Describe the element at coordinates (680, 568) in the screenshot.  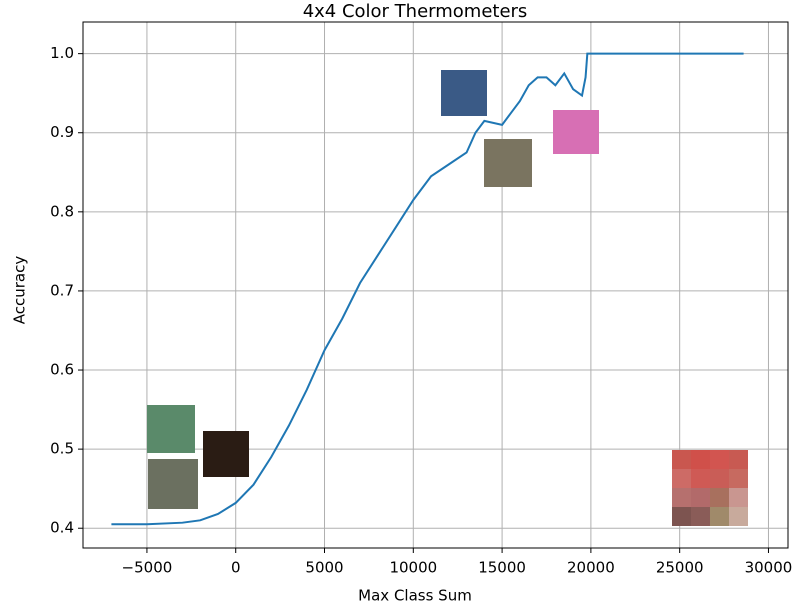
I see `x-tick-label: 25000` at that location.